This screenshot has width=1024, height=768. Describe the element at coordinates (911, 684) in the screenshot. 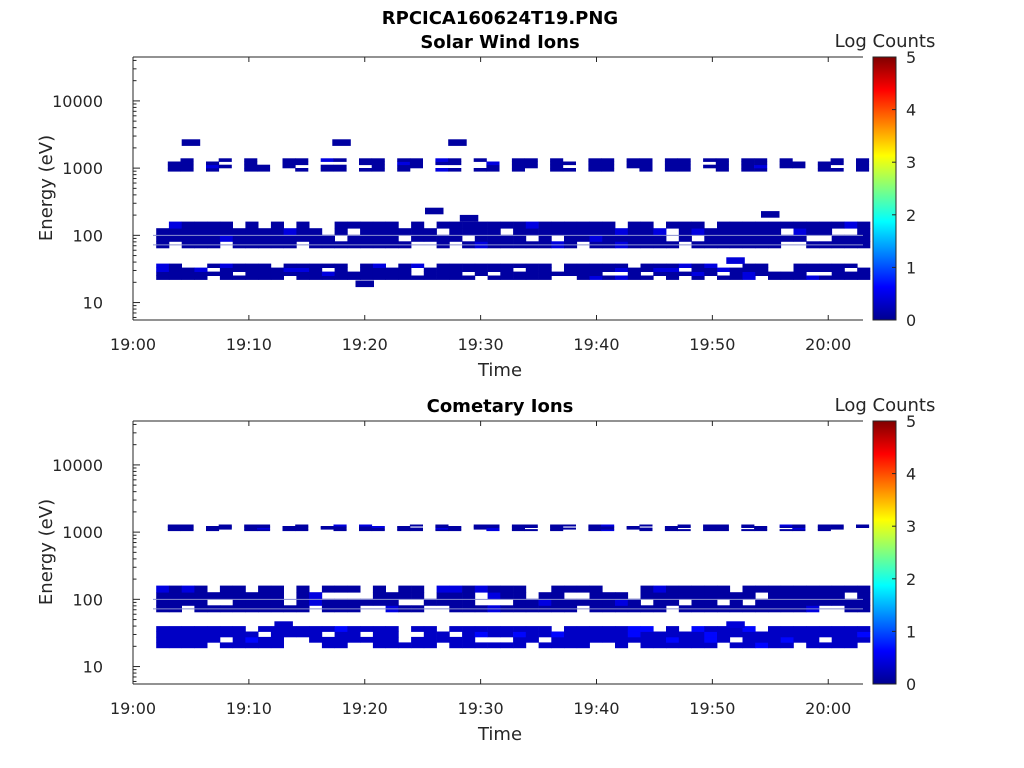

I see `colorbar-tick-label: 0` at that location.